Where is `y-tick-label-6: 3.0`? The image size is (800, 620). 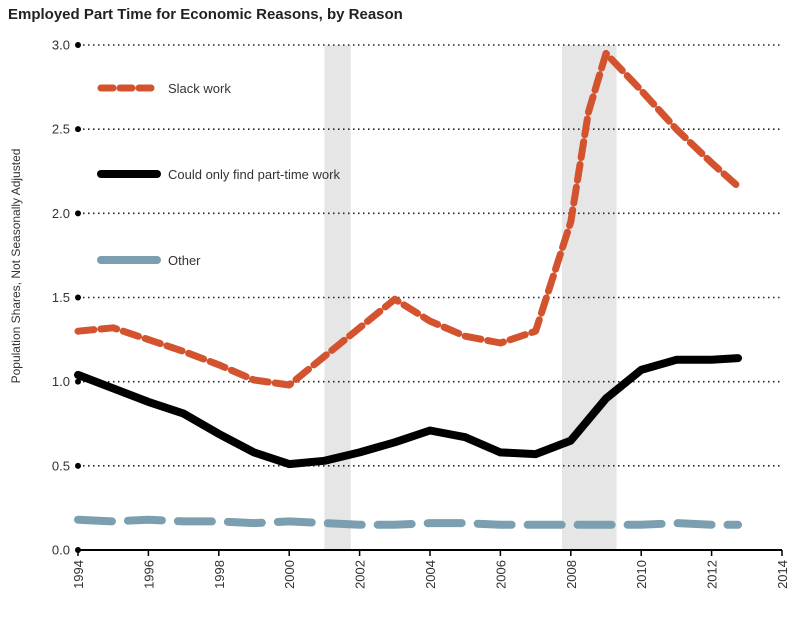
y-tick-label-6: 3.0 is located at coordinates (61, 45).